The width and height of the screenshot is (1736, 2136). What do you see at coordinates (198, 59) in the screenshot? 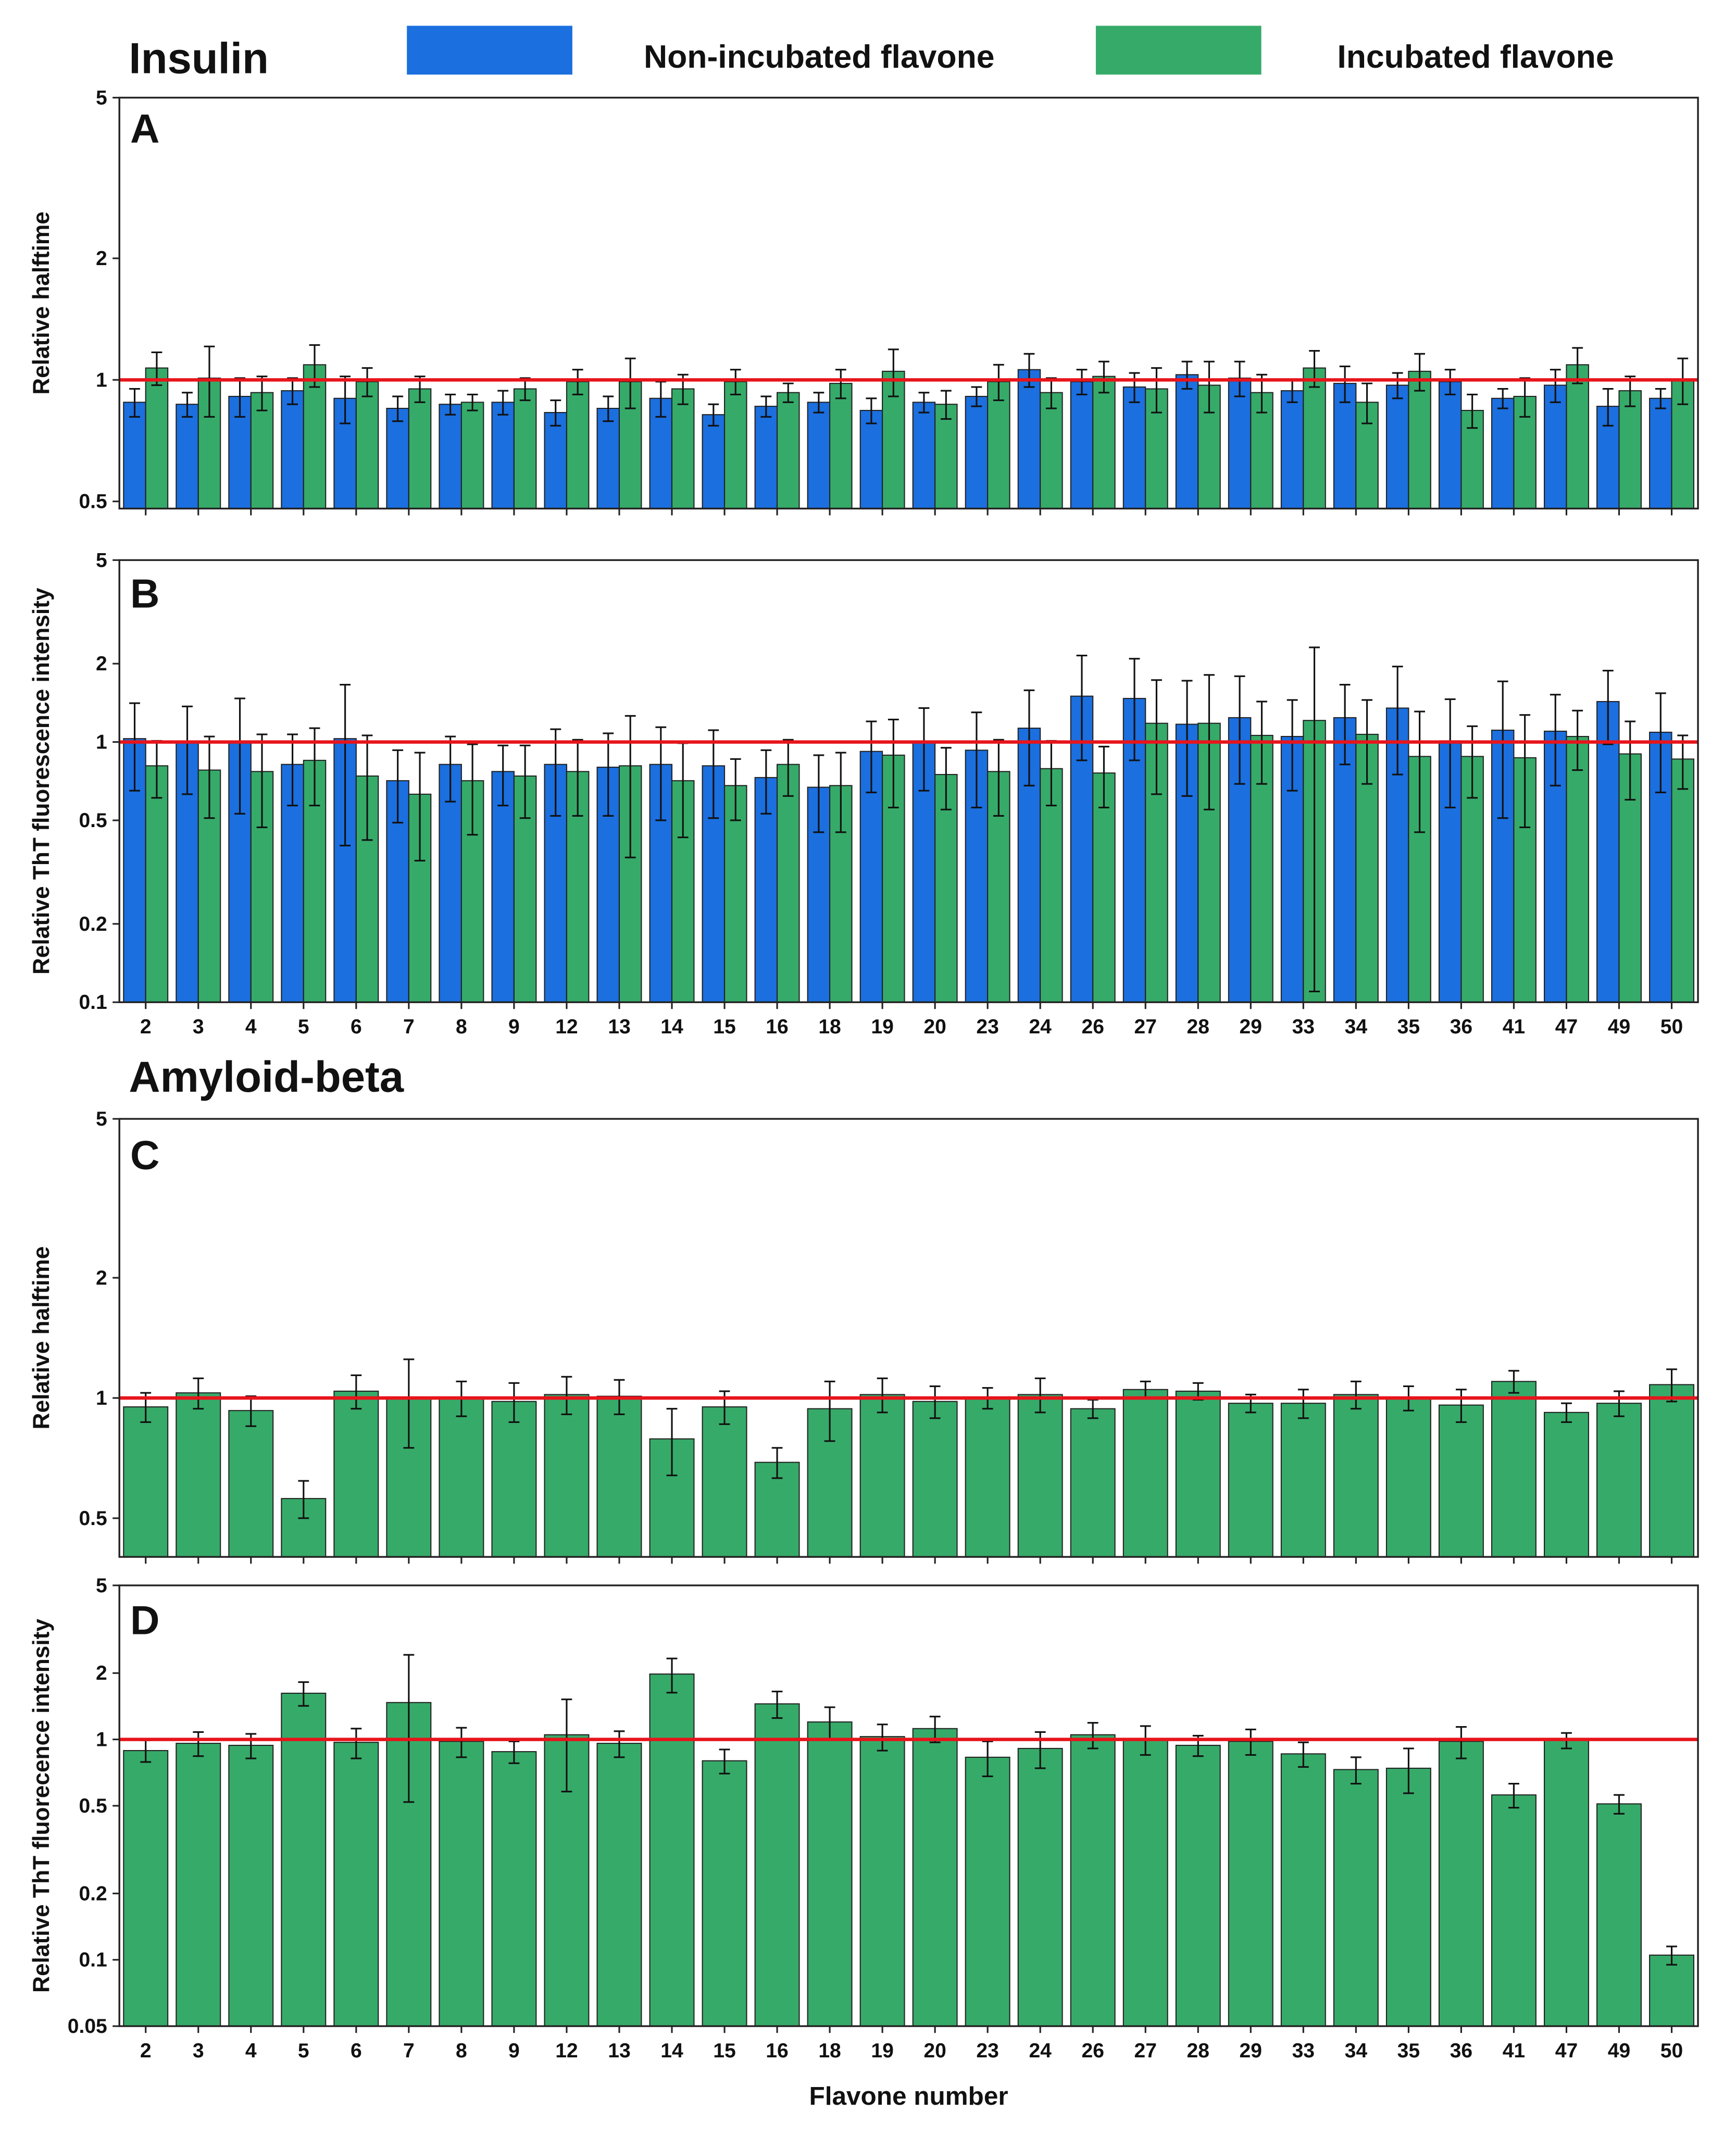
I see `section-title: Insulin` at bounding box center [198, 59].